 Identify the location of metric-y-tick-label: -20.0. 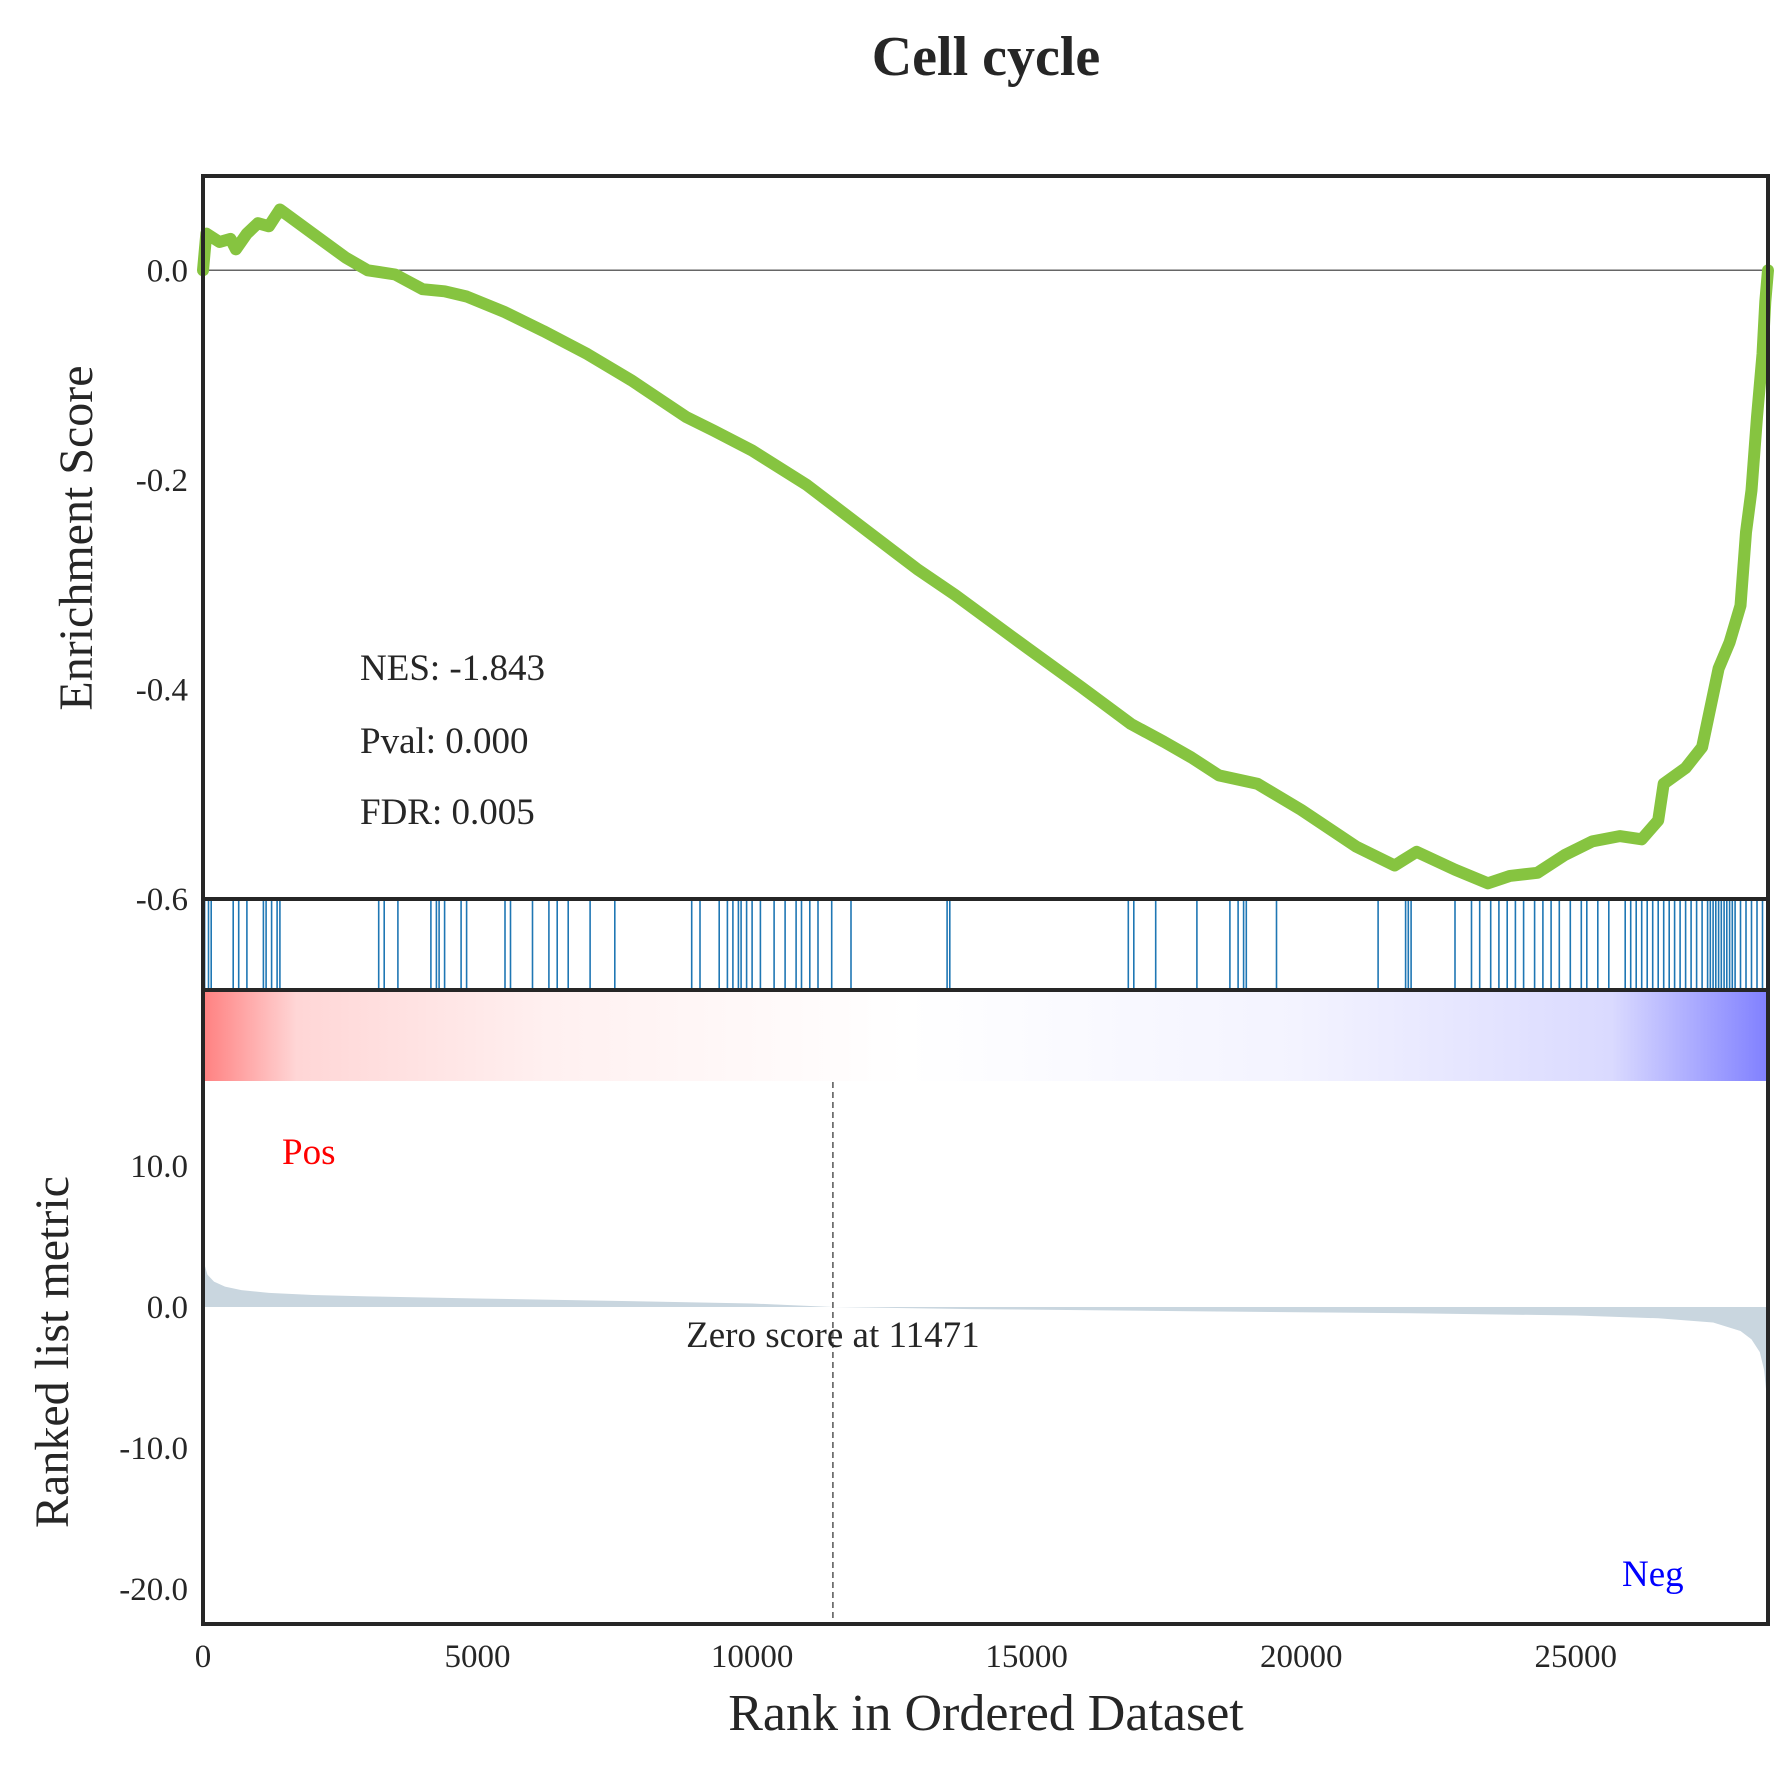
(153, 1590).